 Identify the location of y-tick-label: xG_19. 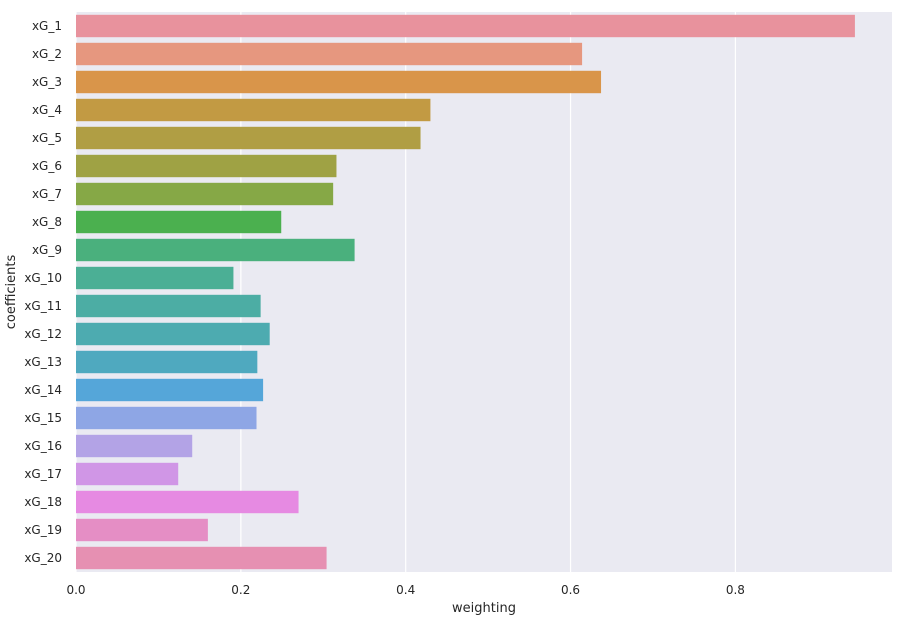
(43, 530).